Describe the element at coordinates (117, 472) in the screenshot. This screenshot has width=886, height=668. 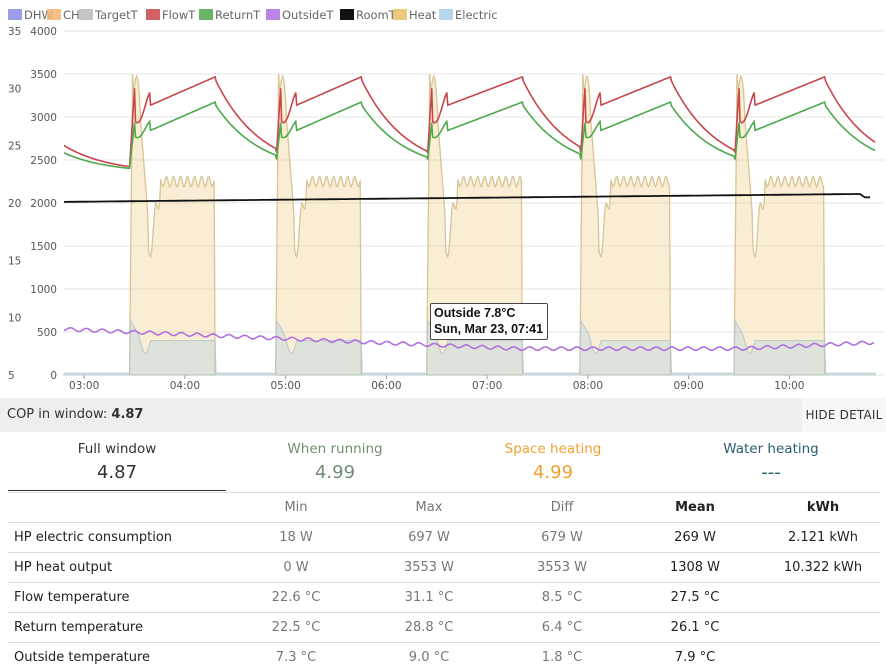
I see `summary-value: 4.87` at that location.